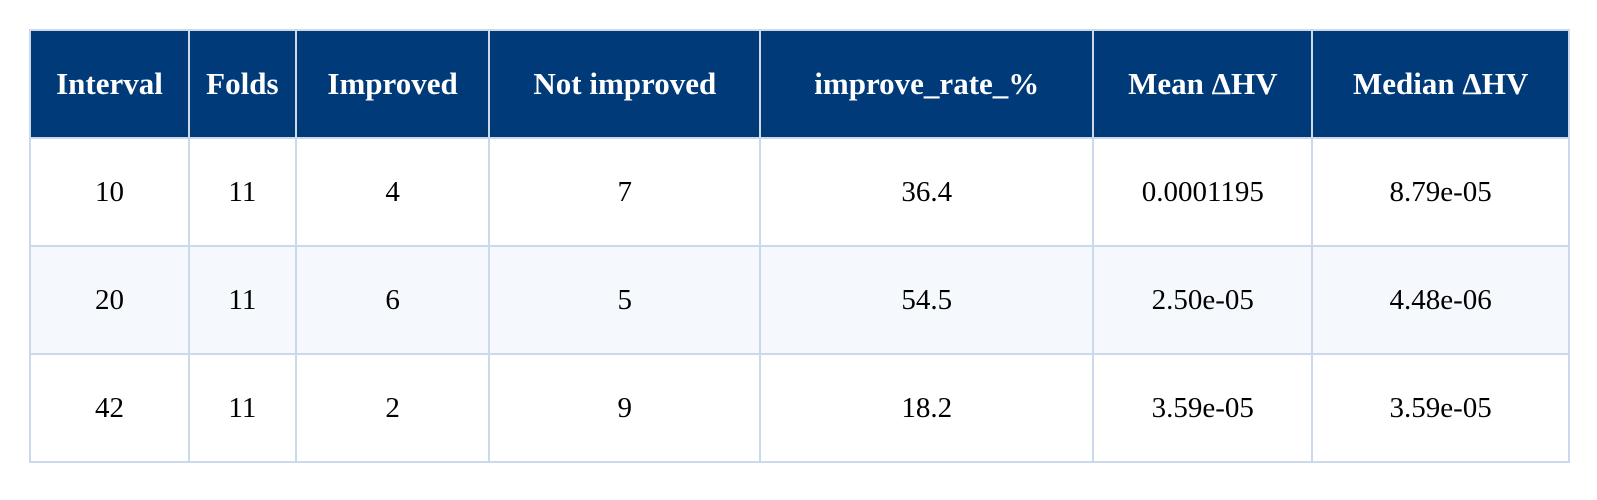 Image resolution: width=1597 pixels, height=500 pixels. Describe the element at coordinates (109, 192) in the screenshot. I see `table-cell: 10` at that location.